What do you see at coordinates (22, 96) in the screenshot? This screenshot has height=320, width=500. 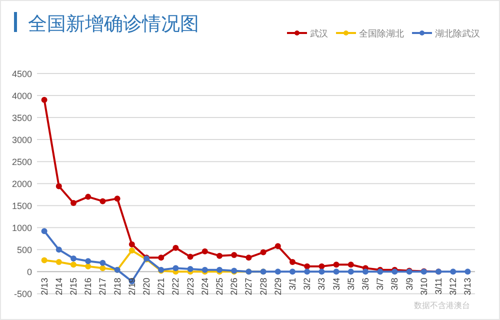 I see `ytick: 4000` at bounding box center [22, 96].